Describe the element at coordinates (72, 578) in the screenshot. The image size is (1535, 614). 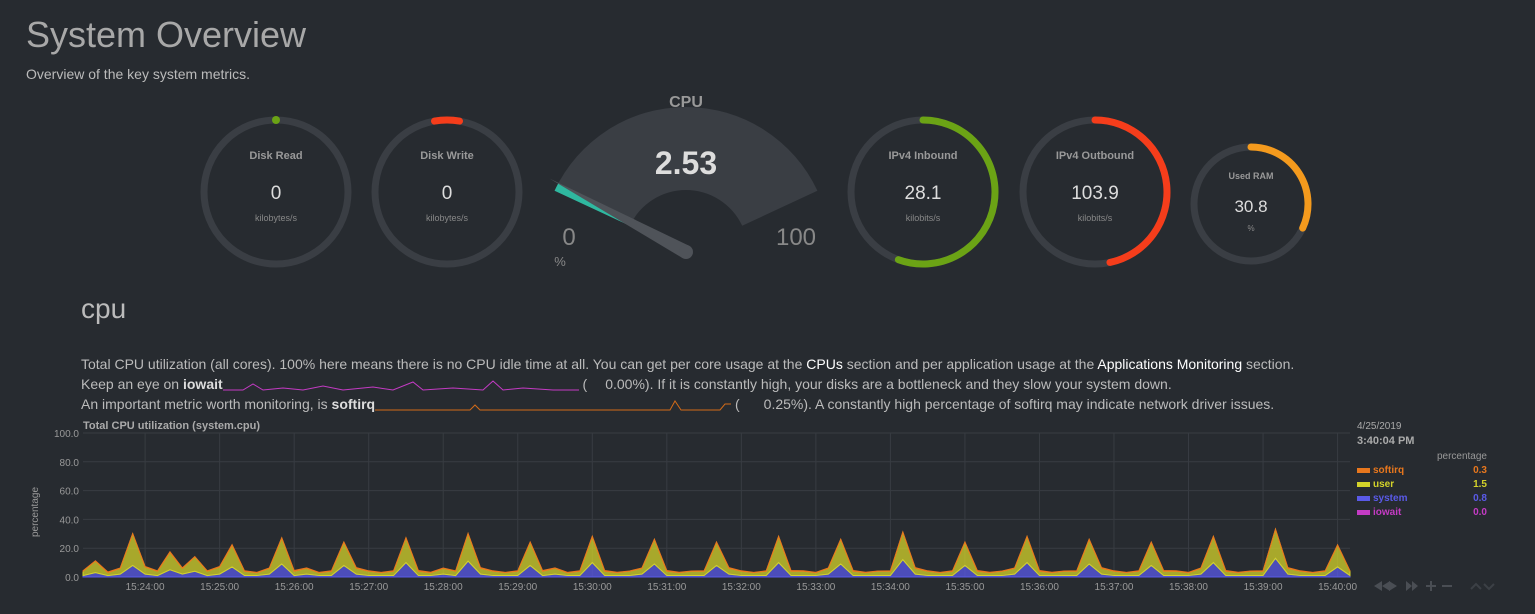
I see `y-tick-label: 0.0` at that location.